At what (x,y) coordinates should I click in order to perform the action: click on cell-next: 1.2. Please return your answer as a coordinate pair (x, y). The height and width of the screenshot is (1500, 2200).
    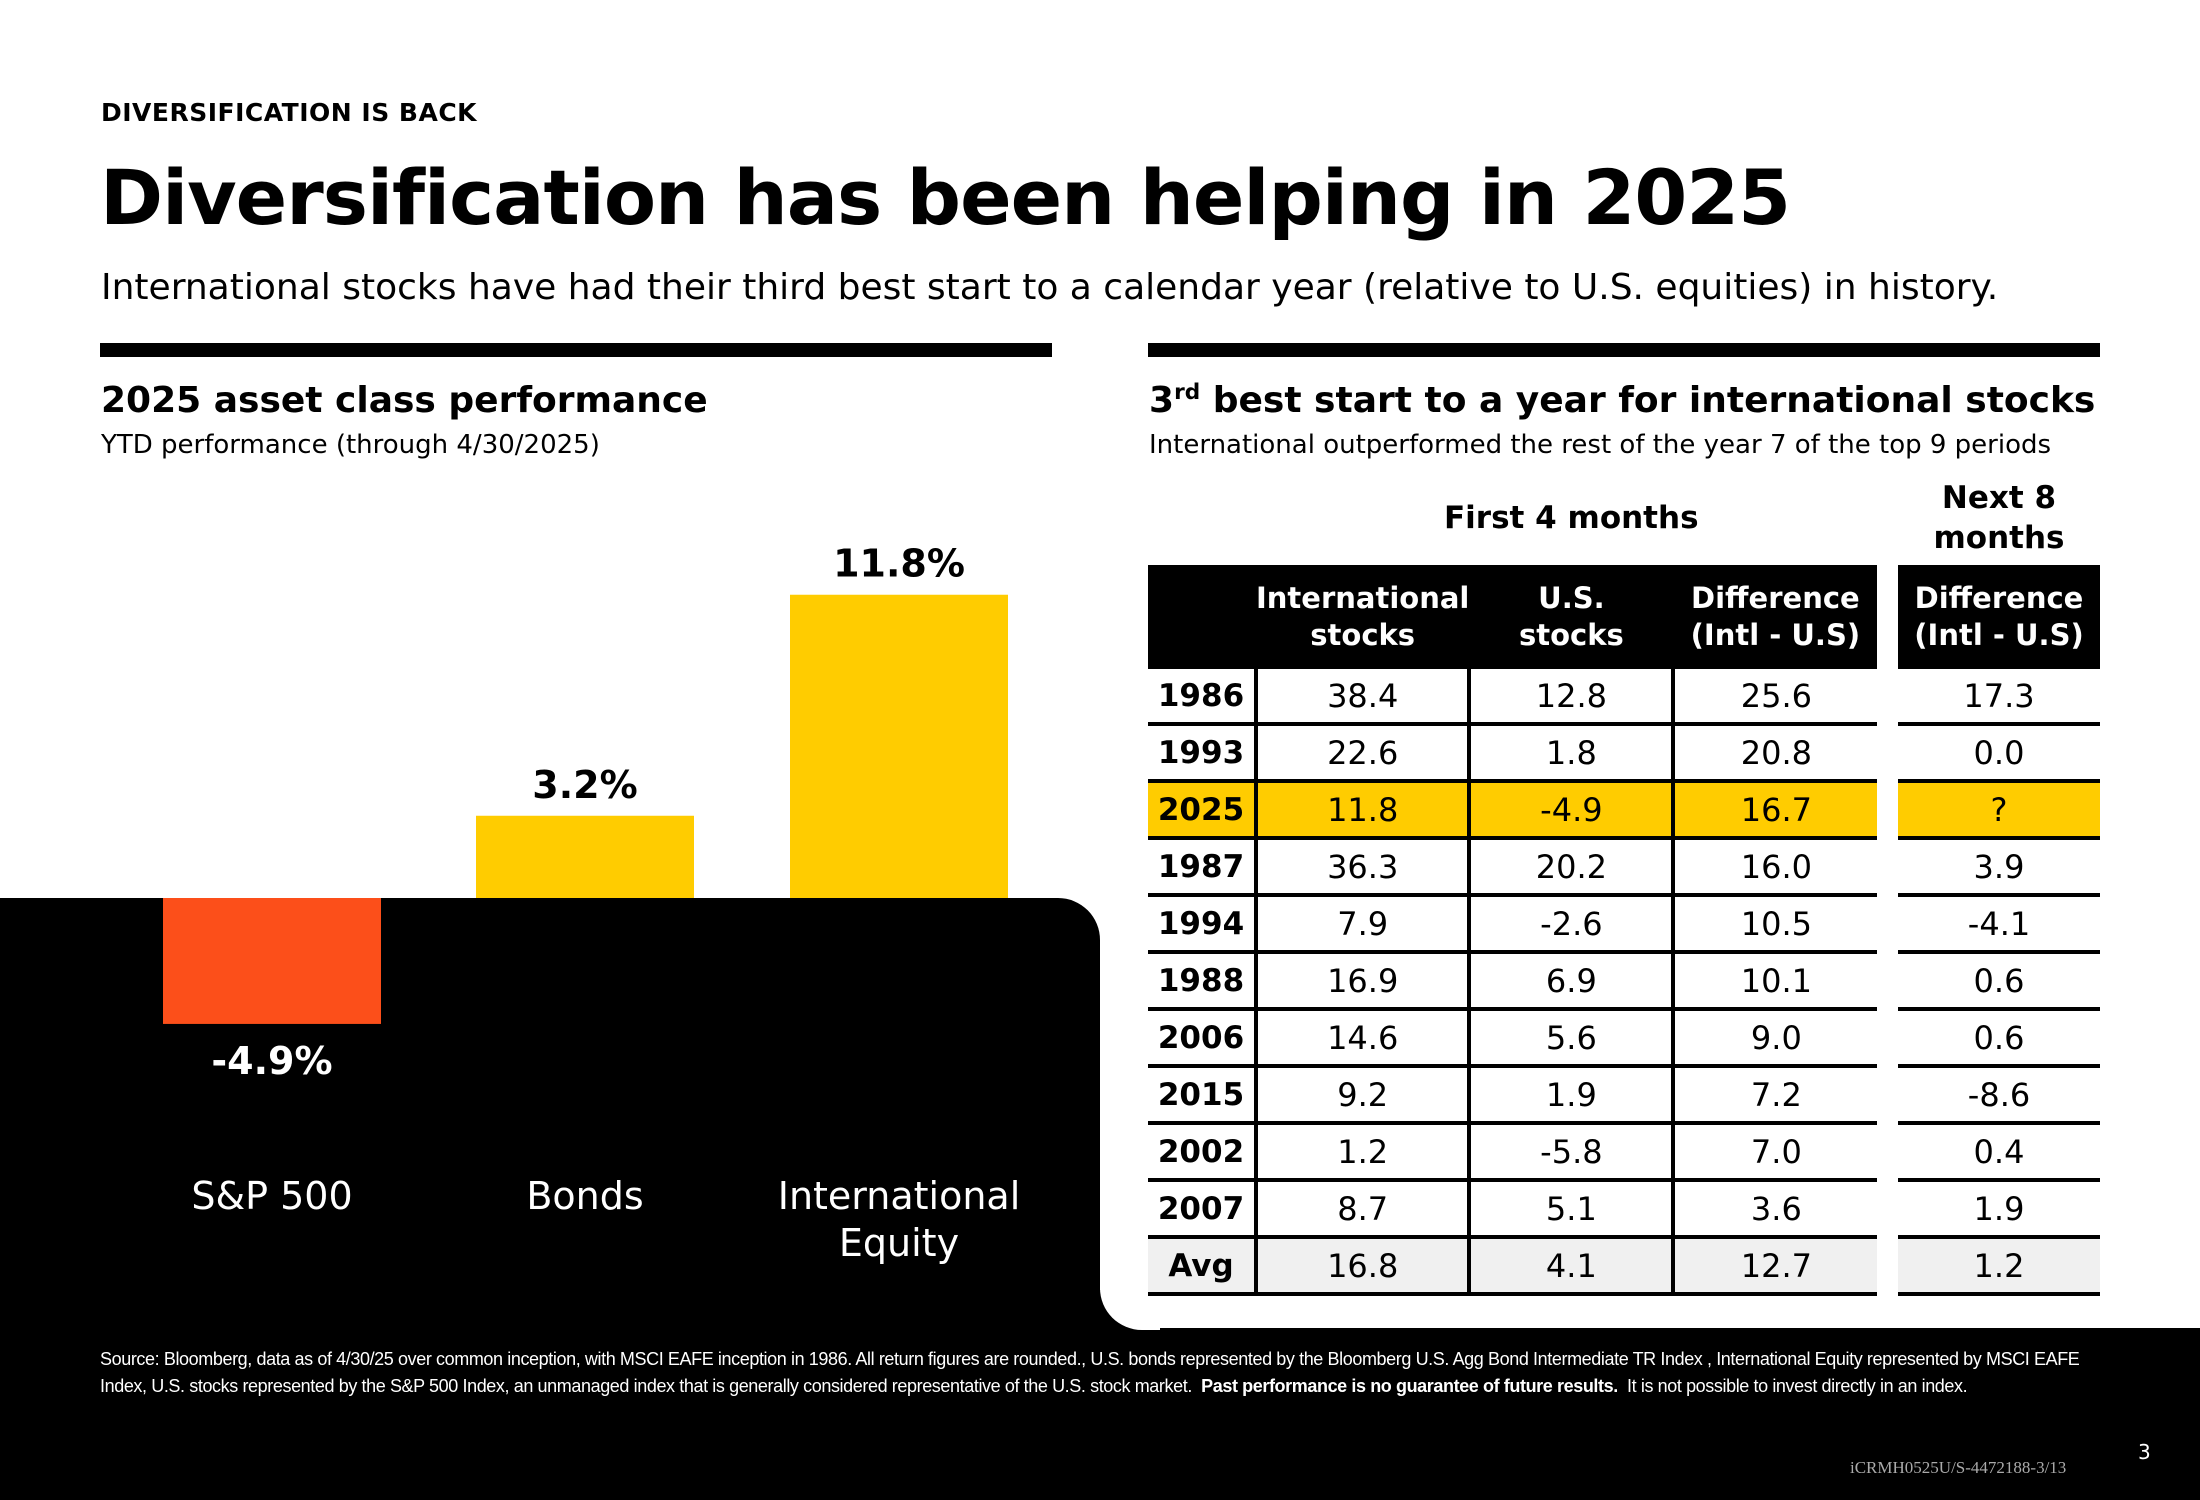
    Looking at the image, I should click on (1999, 1266).